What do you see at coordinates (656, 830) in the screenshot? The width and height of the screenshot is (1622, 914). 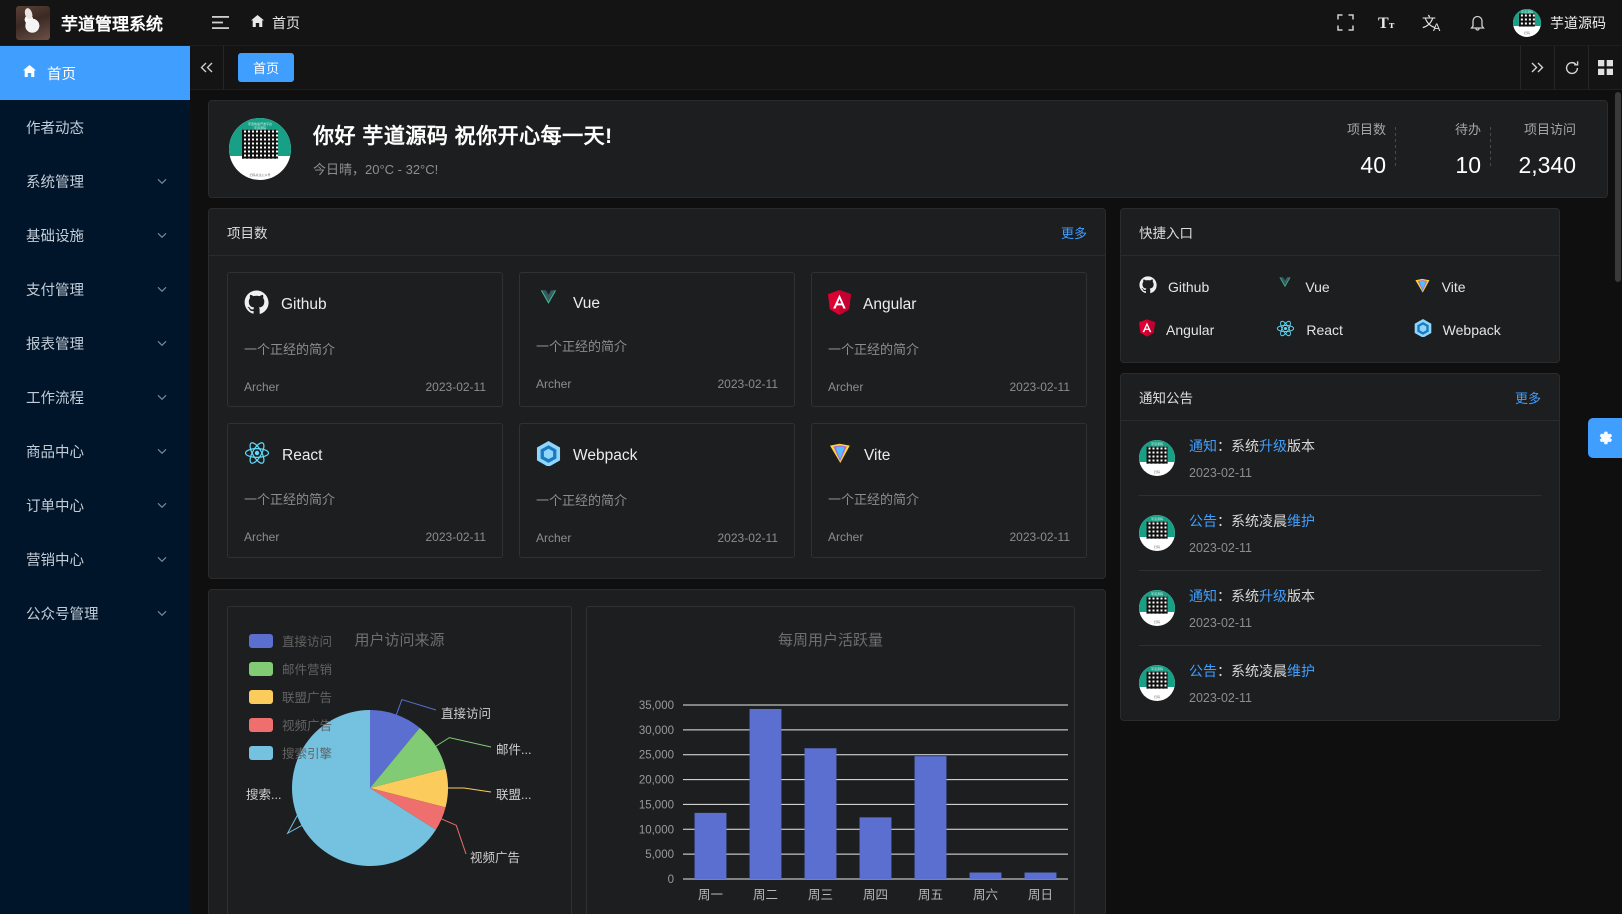 I see `y-axis-tick: 10,000` at bounding box center [656, 830].